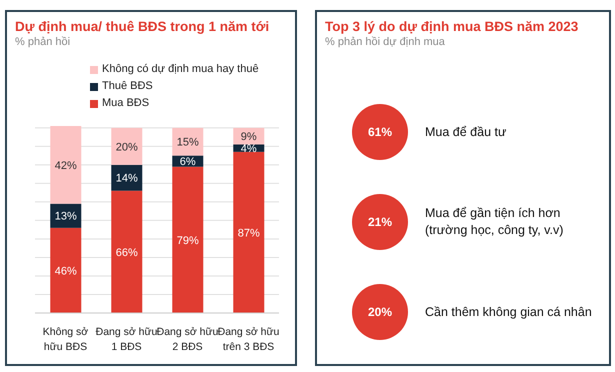 This screenshot has height=372, width=615. What do you see at coordinates (127, 86) in the screenshot?
I see `legend-label: Thuê BĐS` at bounding box center [127, 86].